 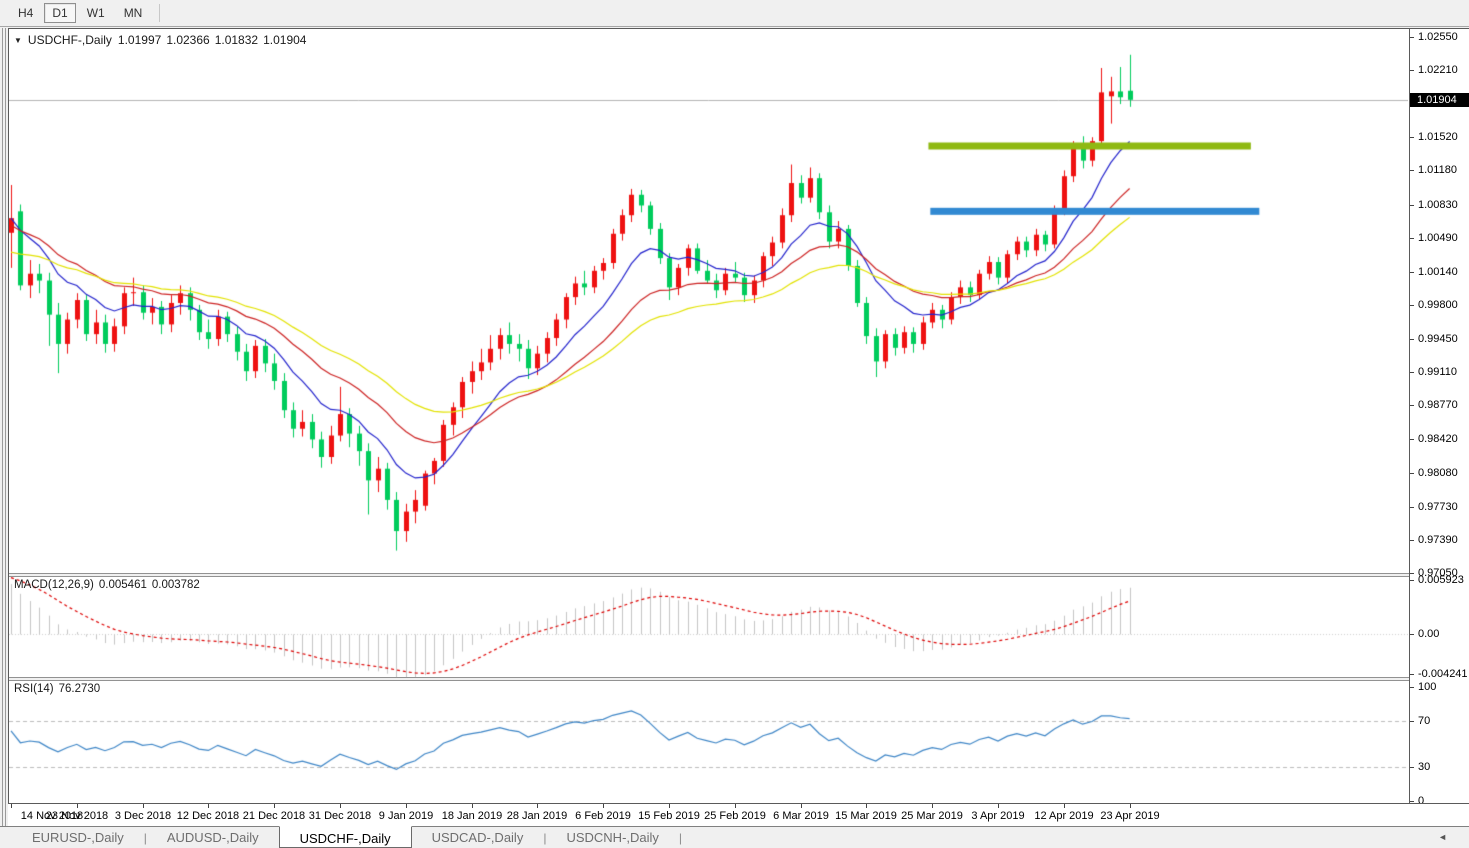 I want to click on macd-signal-value: 0.003782, so click(x=175, y=585).